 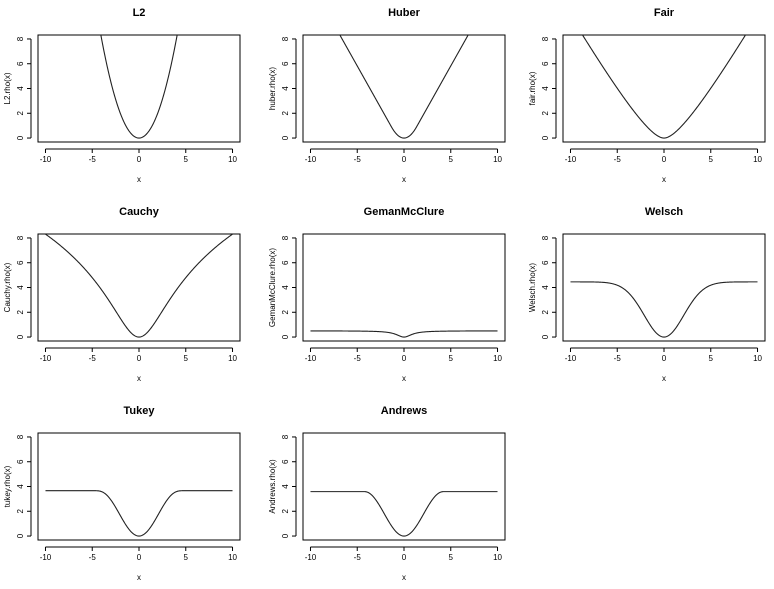 What do you see at coordinates (7, 287) in the screenshot?
I see `y-axis-label: Cauchy.rho(x)` at bounding box center [7, 287].